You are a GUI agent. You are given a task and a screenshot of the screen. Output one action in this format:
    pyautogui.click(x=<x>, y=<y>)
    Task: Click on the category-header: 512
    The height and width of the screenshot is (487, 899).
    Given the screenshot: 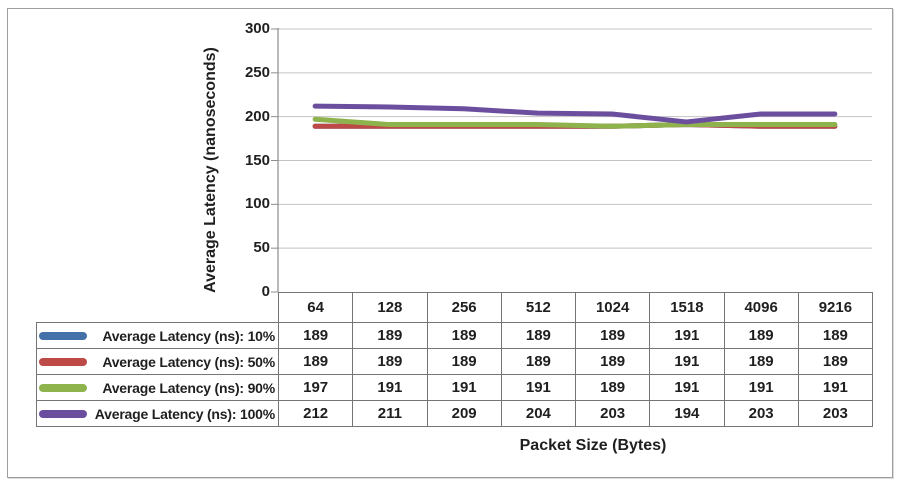 What is the action you would take?
    pyautogui.click(x=538, y=307)
    